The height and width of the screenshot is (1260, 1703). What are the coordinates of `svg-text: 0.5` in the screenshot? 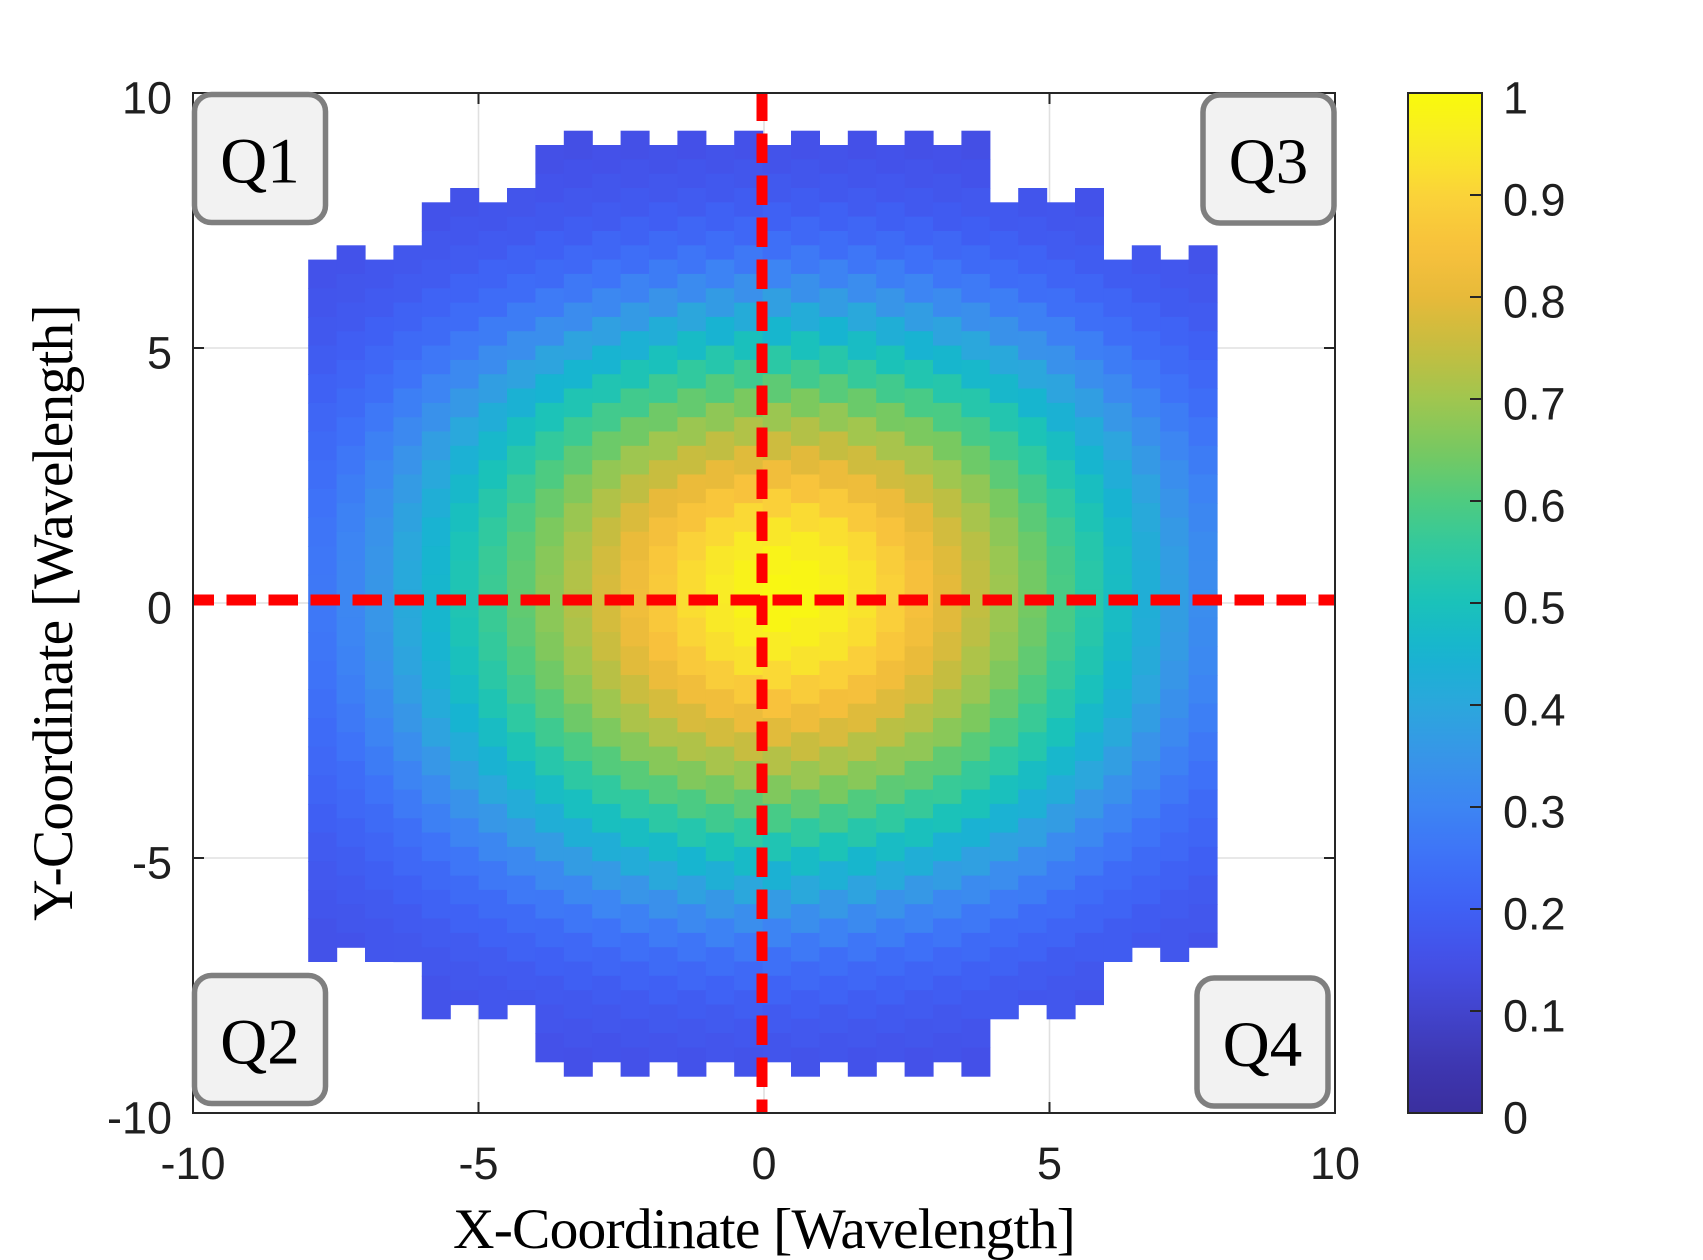 It's located at (1534, 608).